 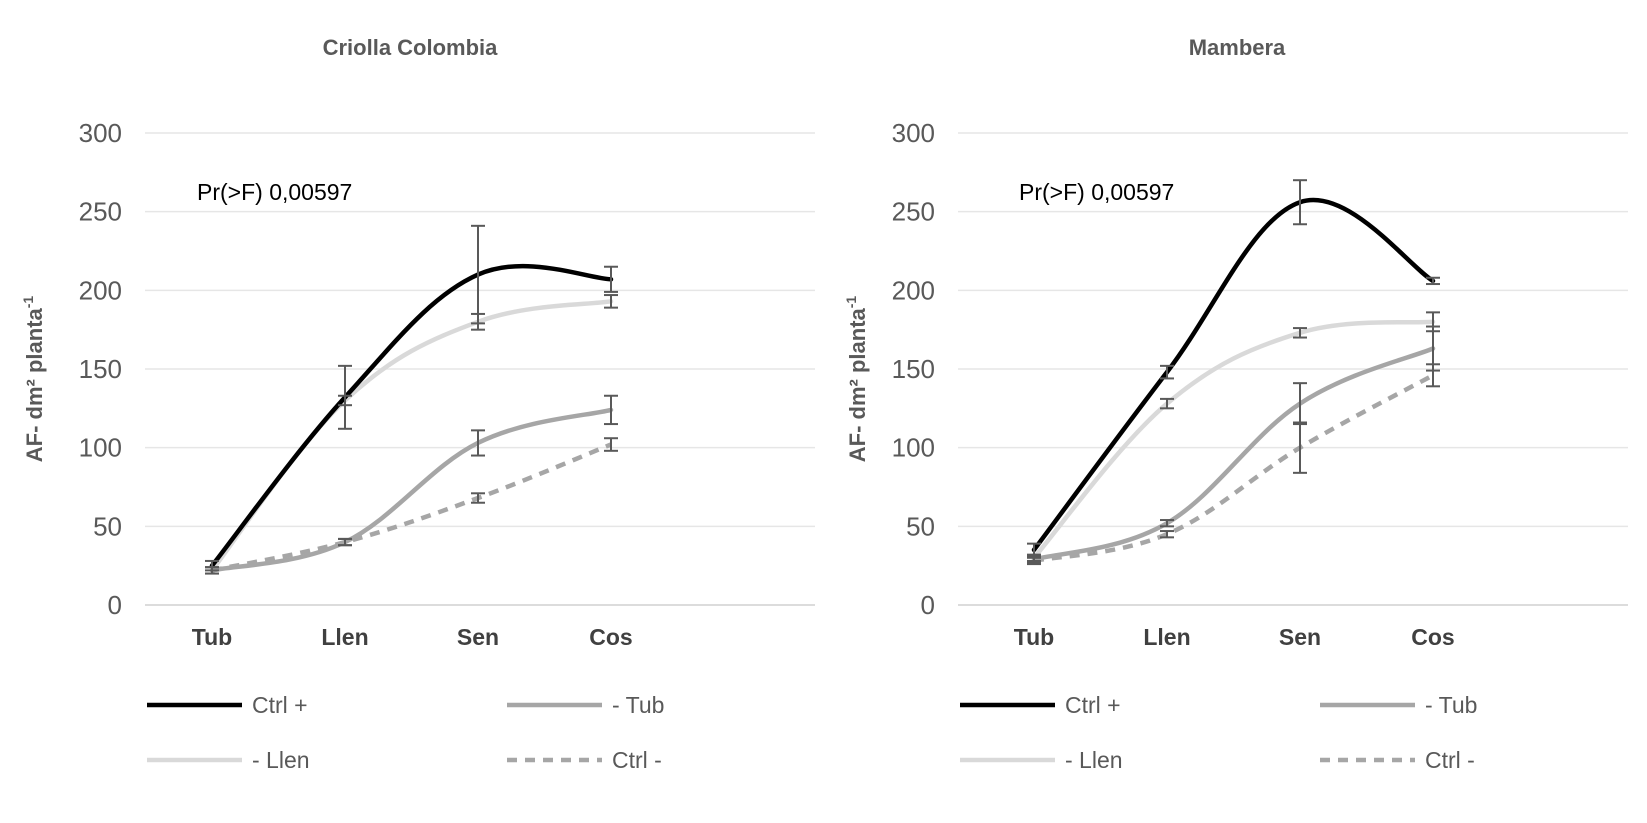 I want to click on chart-title: Mambera, so click(x=1237, y=47).